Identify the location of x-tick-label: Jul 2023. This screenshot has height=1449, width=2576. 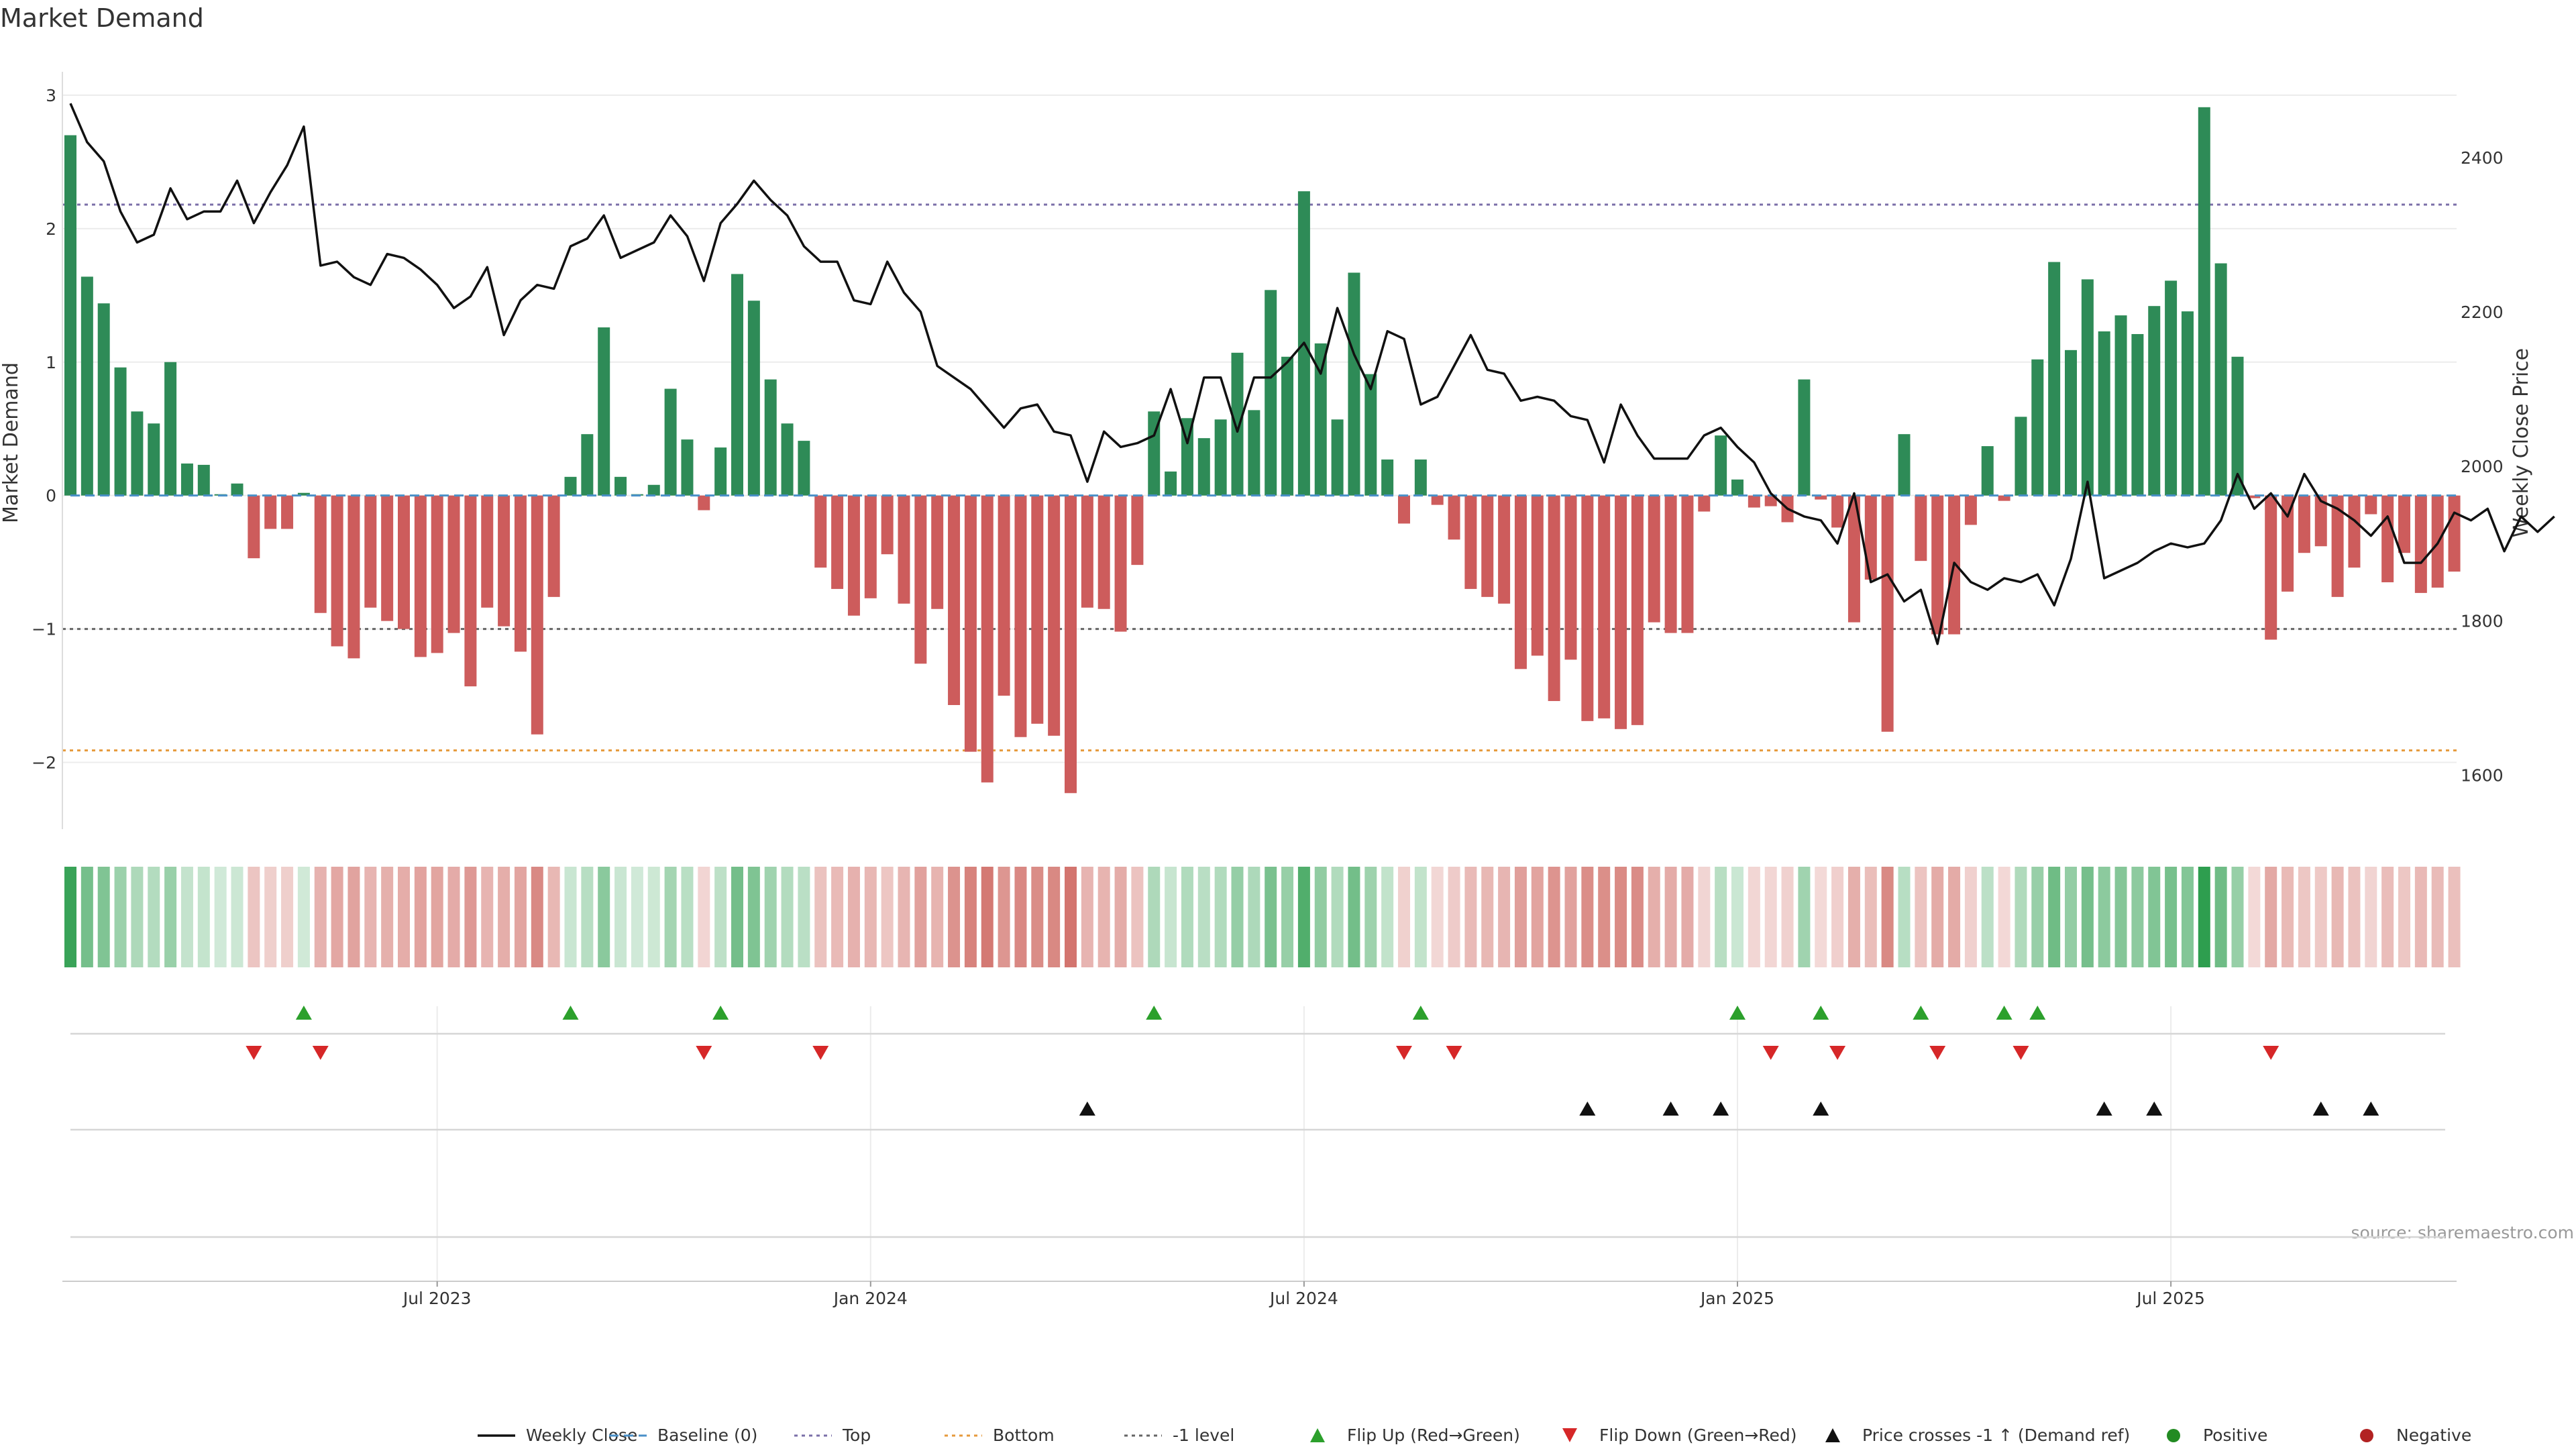
(437, 1298).